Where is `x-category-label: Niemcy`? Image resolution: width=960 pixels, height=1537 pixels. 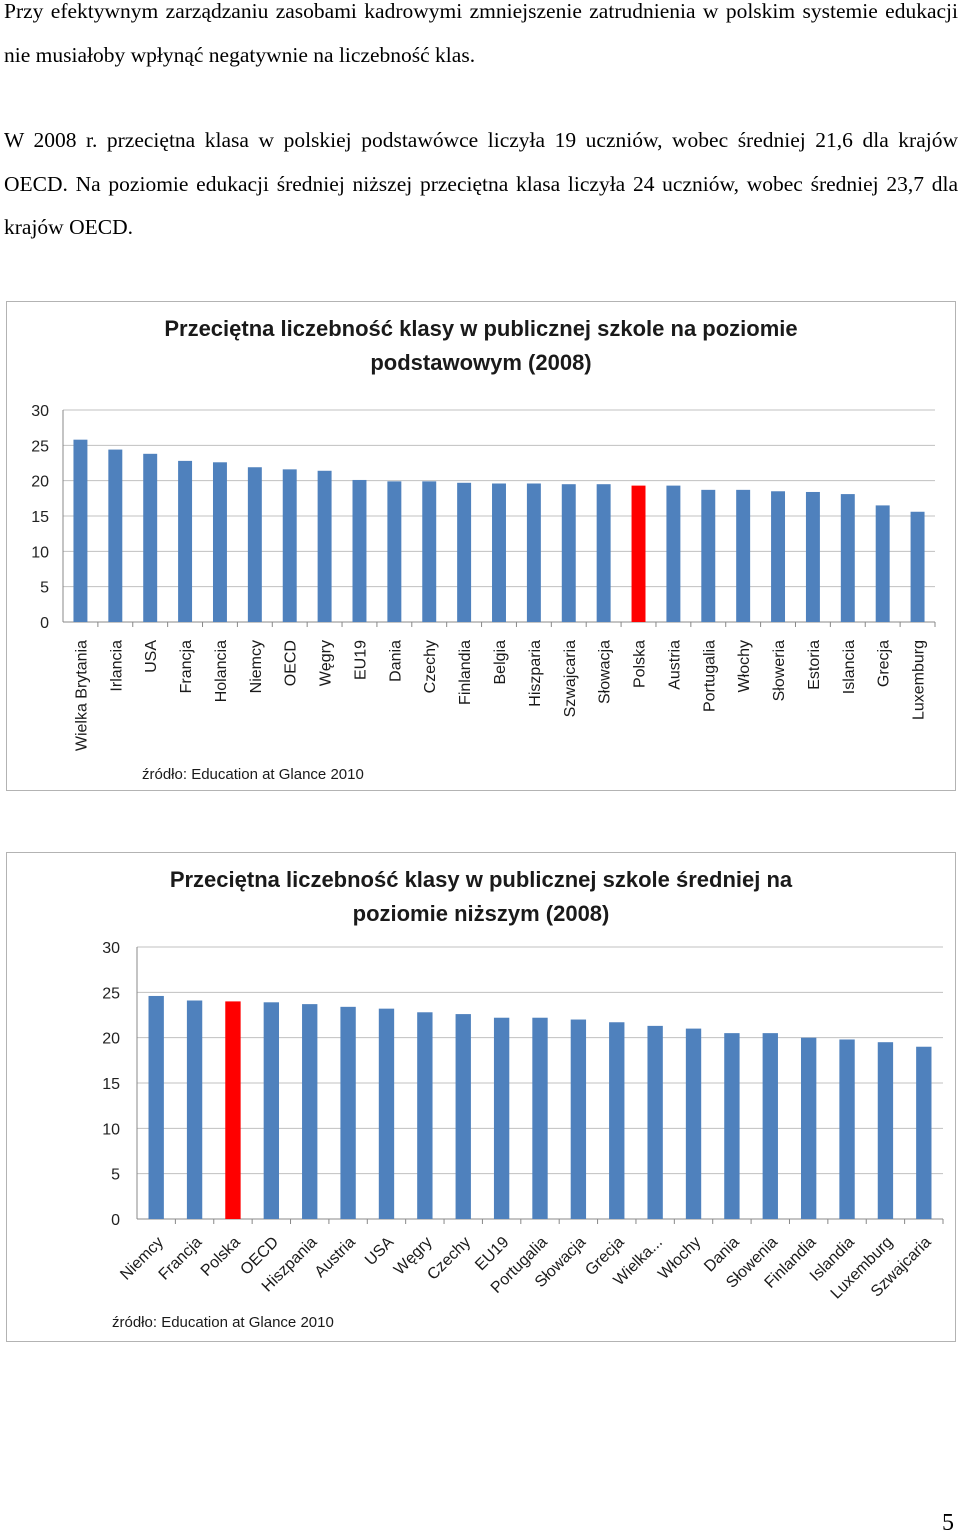
x-category-label: Niemcy is located at coordinates (256, 666).